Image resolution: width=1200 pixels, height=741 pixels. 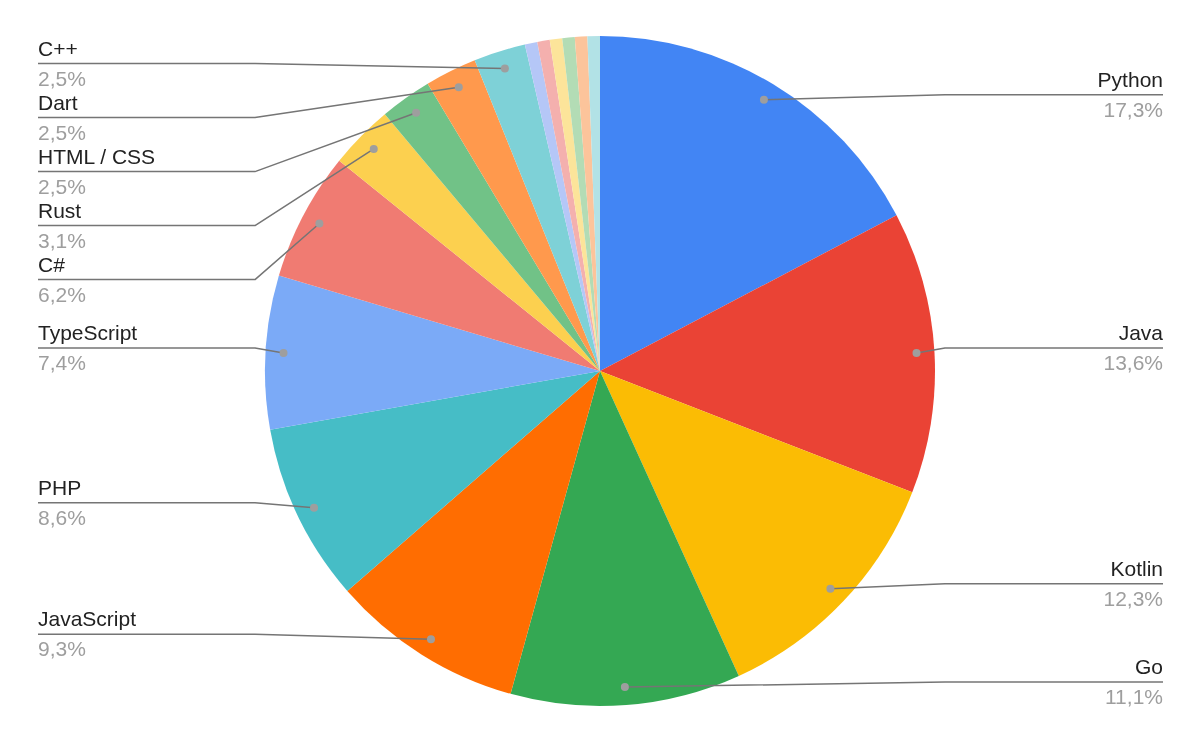 What do you see at coordinates (88, 333) in the screenshot?
I see `slice-label: TypeScript` at bounding box center [88, 333].